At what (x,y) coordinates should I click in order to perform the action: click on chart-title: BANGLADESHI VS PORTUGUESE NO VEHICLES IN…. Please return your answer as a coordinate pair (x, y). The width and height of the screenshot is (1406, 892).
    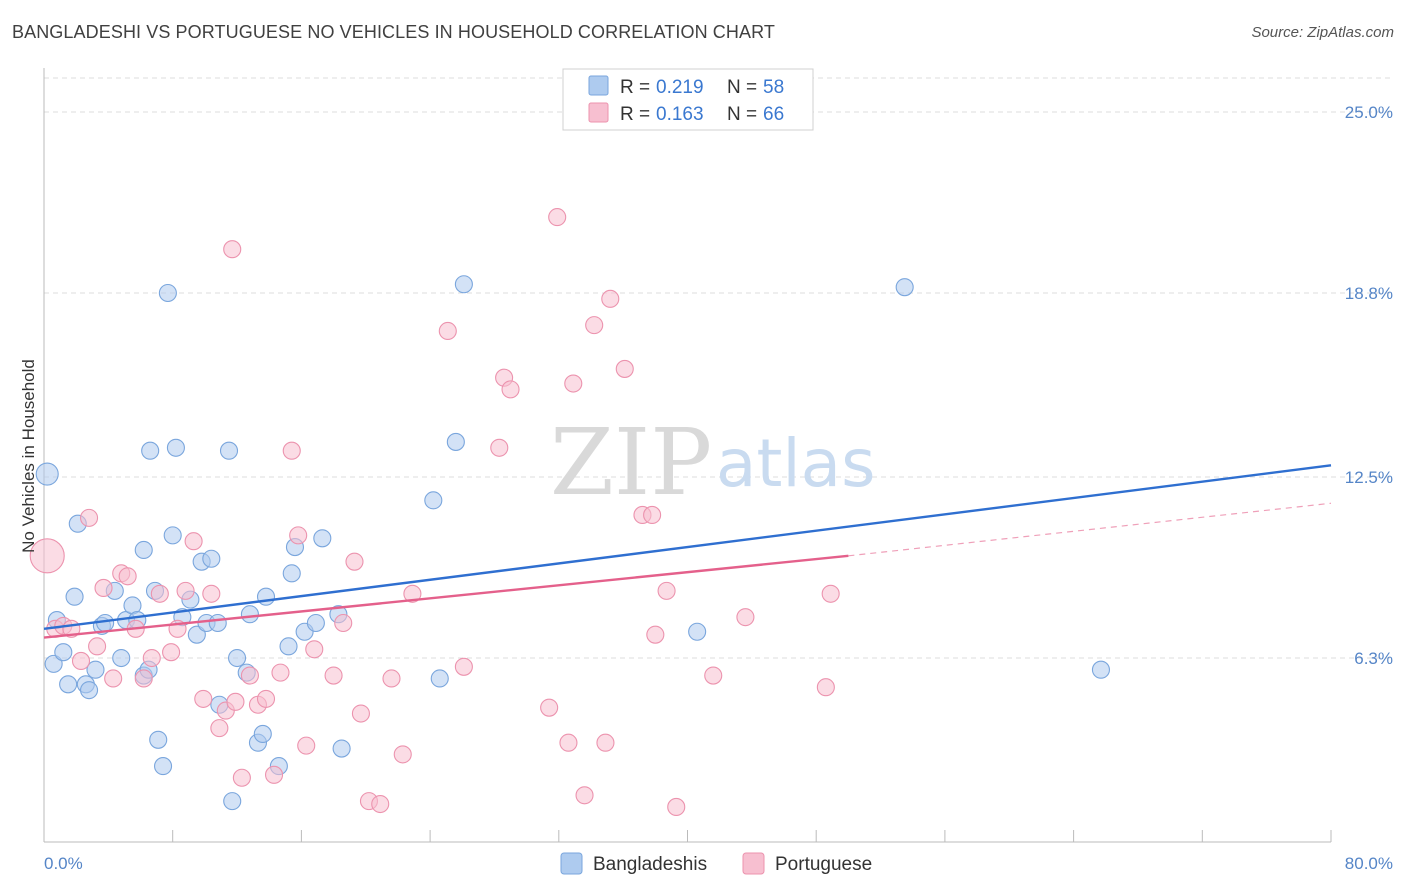
    Looking at the image, I should click on (393, 32).